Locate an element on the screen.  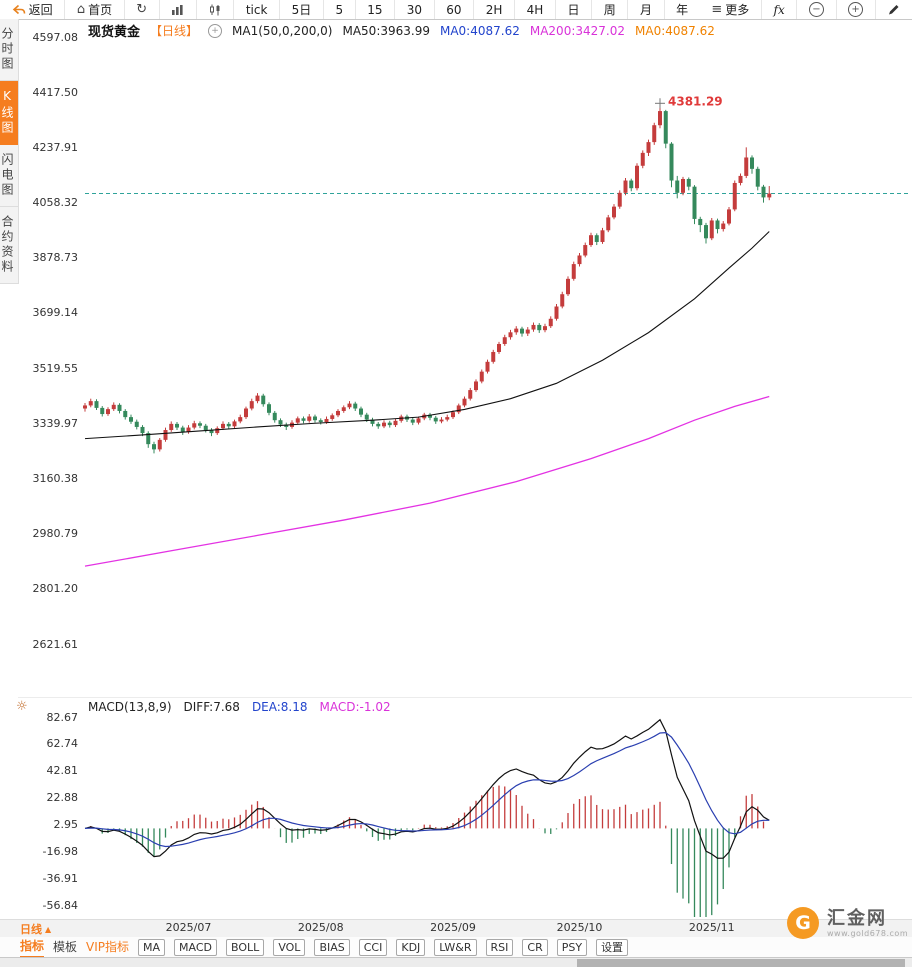
period-badge: 【日线】 is located at coordinates (174, 31).